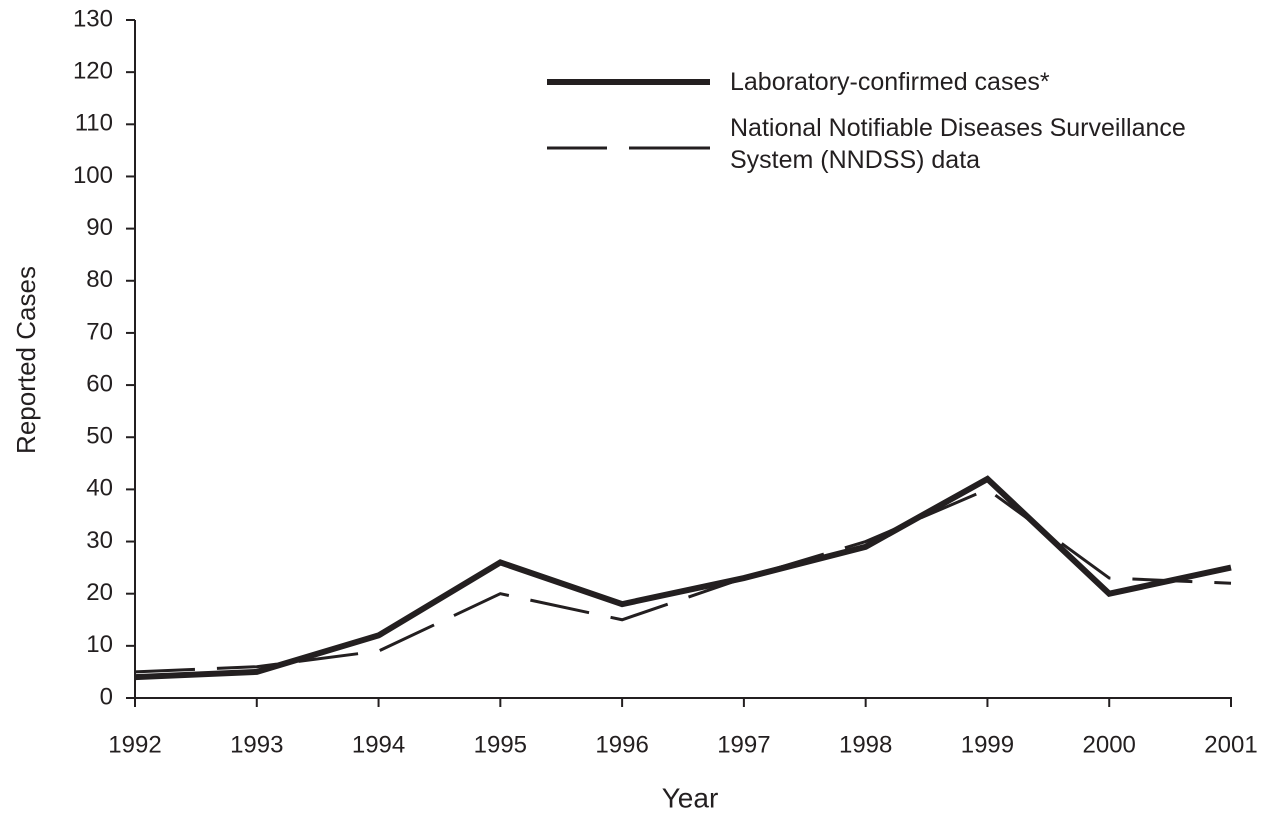 Image resolution: width=1268 pixels, height=817 pixels. What do you see at coordinates (99, 436) in the screenshot?
I see `y-tick-label: 50` at bounding box center [99, 436].